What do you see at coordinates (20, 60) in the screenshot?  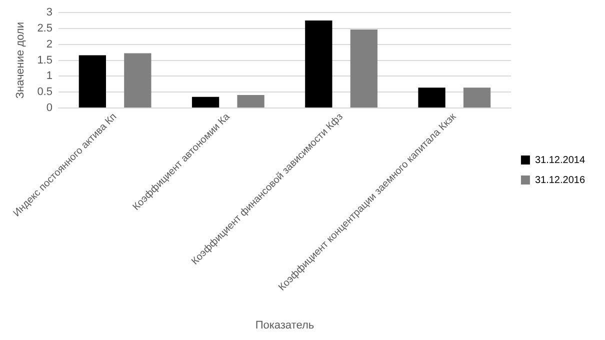 I see `y-axis-title: Значение доли` at bounding box center [20, 60].